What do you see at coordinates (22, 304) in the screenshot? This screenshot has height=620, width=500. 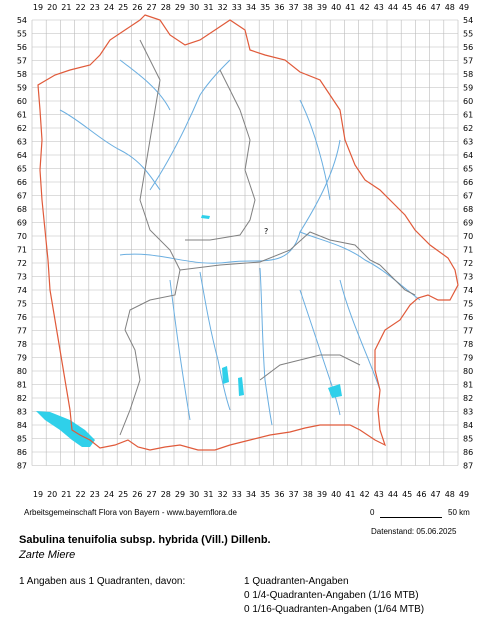 I see `y-label-left: 75` at bounding box center [22, 304].